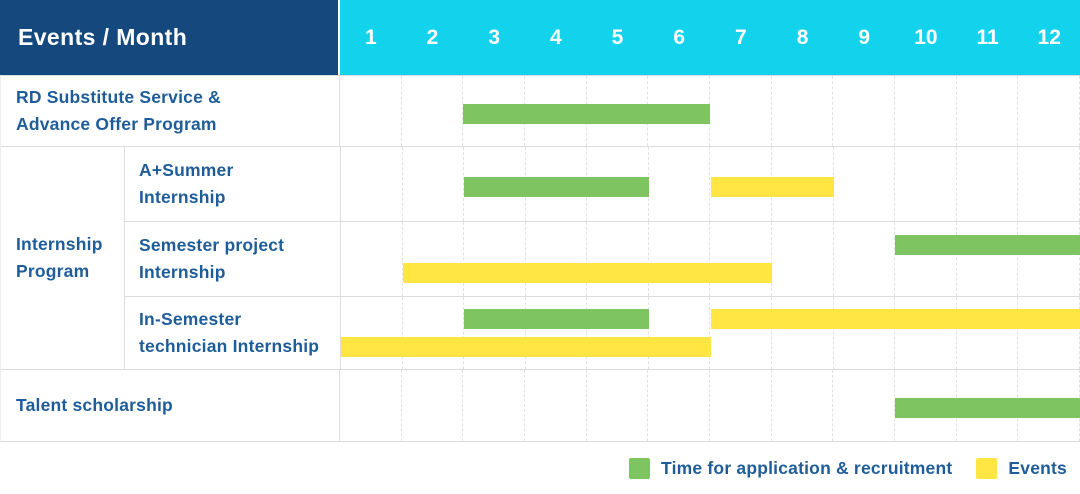 This screenshot has width=1080, height=494. Describe the element at coordinates (212, 258) in the screenshot. I see `row-label-text: Semester project Internship` at that location.